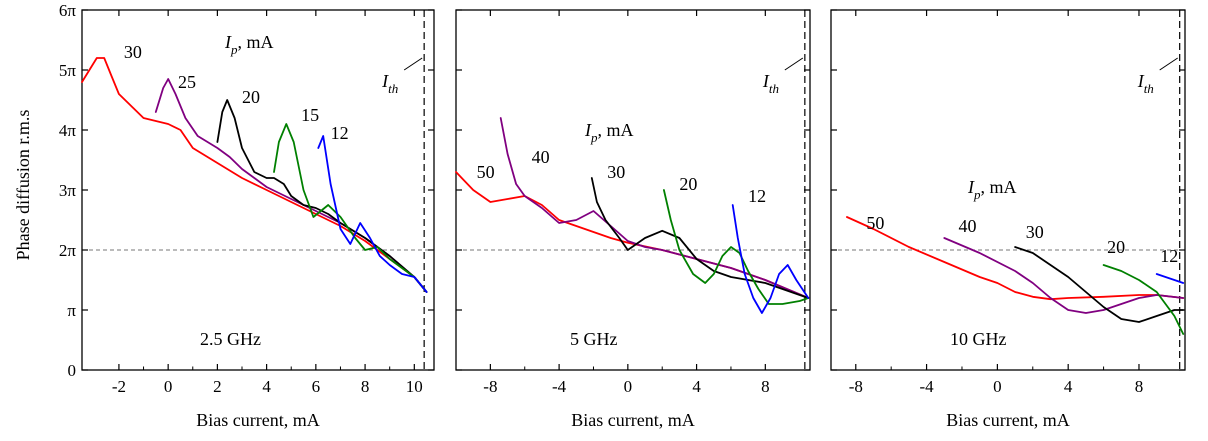 This screenshot has width=1208, height=441. What do you see at coordinates (187, 82) in the screenshot?
I see `series-label: 25` at bounding box center [187, 82].